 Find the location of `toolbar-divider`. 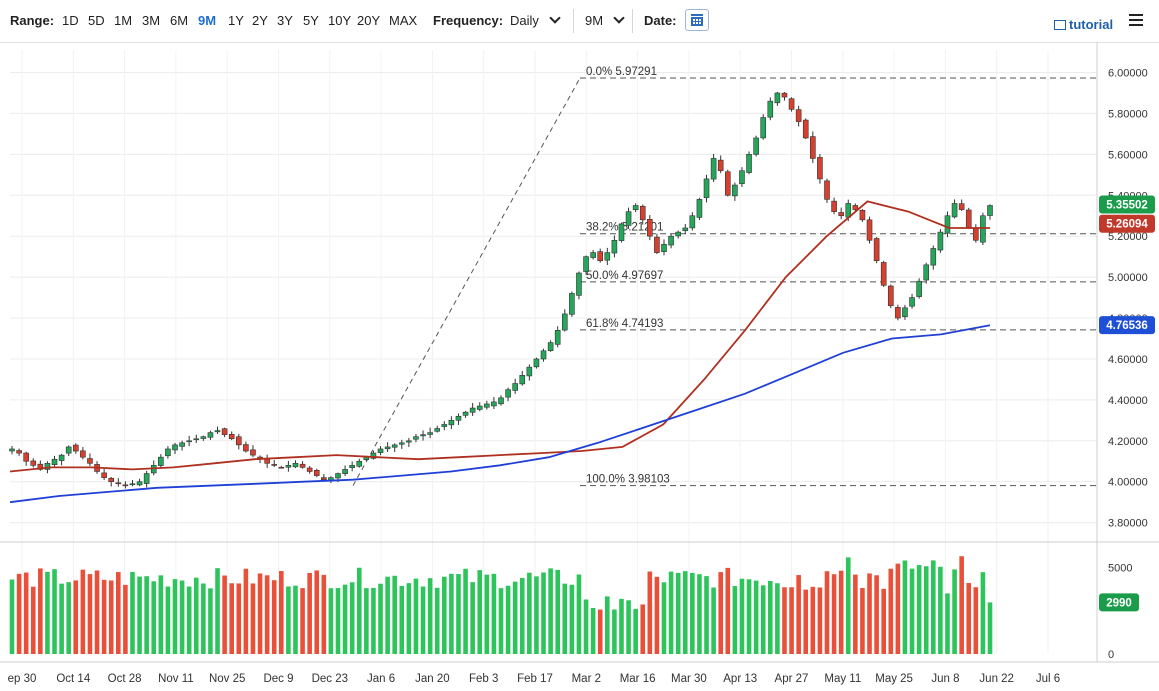

toolbar-divider is located at coordinates (573, 21).